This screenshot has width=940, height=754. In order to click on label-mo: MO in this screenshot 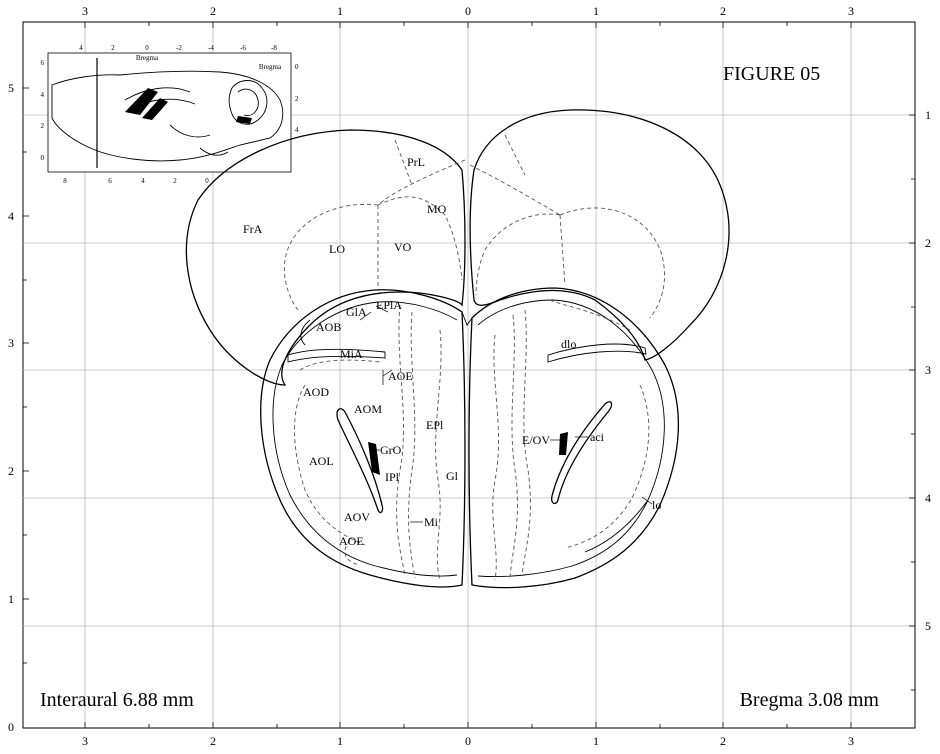, I will do `click(437, 209)`.